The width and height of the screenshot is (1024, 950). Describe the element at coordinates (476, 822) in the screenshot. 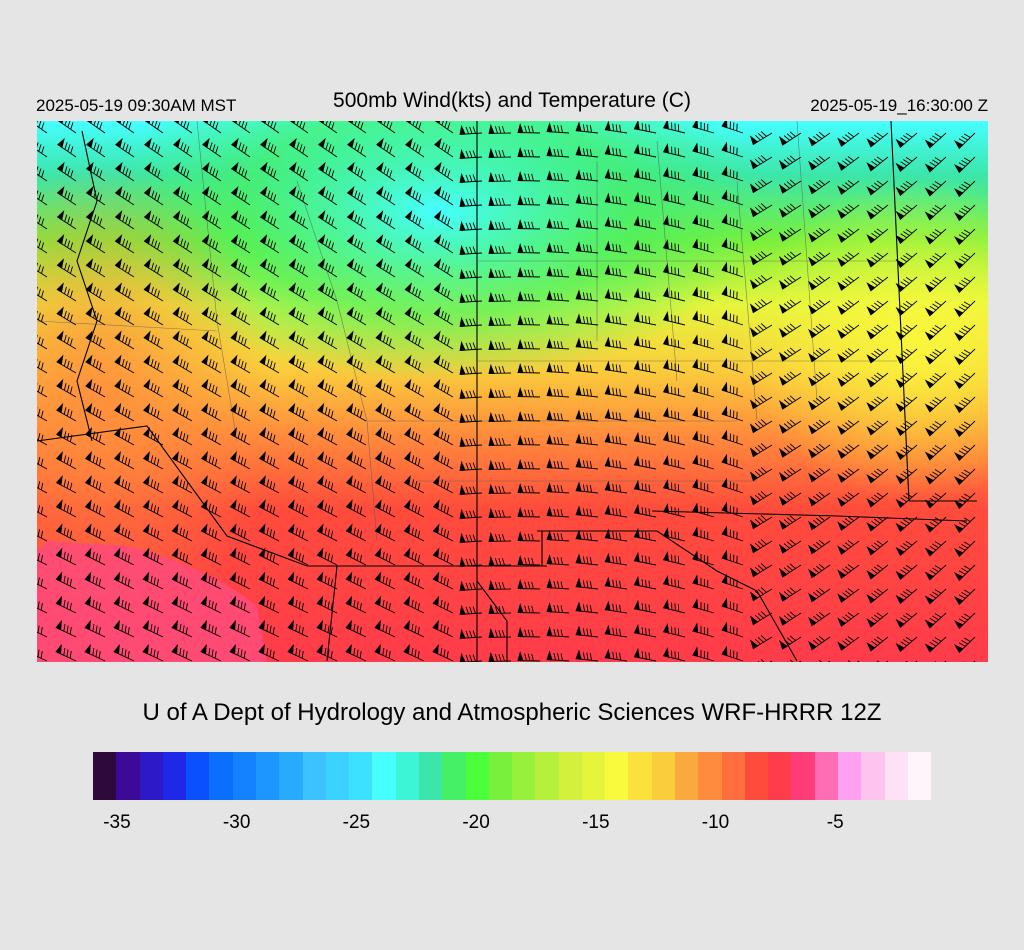

I see `colorbar-tick-label: -20` at that location.